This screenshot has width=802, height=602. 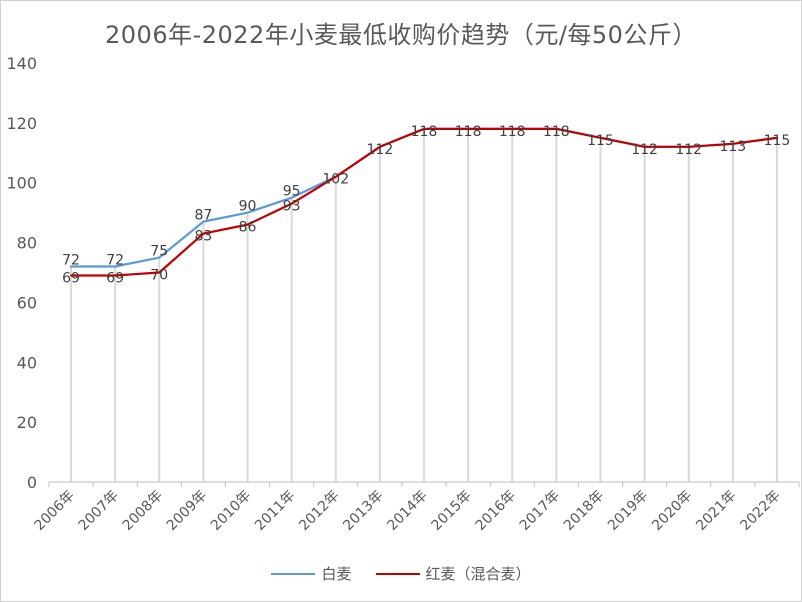 I want to click on y-tick-label: 40, so click(x=27, y=362).